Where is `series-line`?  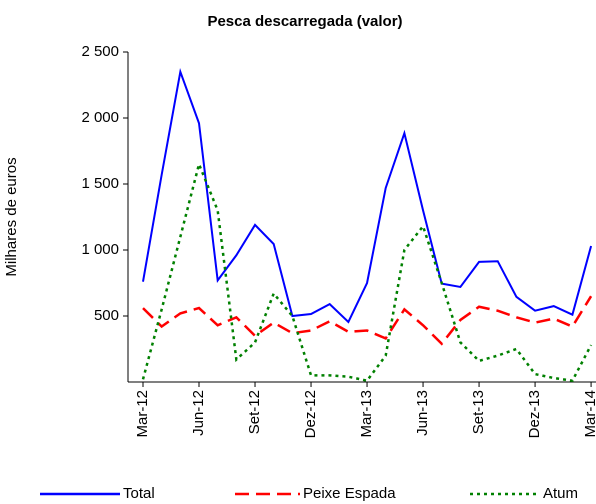 series-line is located at coordinates (367, 320).